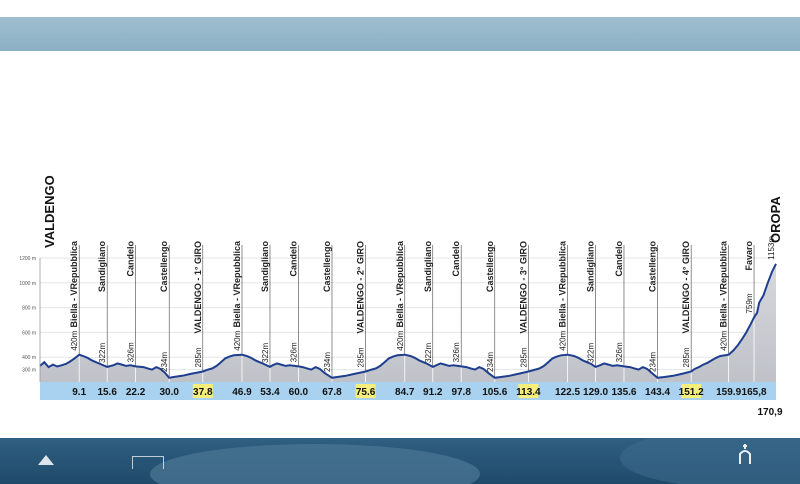 The image size is (800, 484). What do you see at coordinates (595, 392) in the screenshot?
I see `km-label: 129.0` at bounding box center [595, 392].